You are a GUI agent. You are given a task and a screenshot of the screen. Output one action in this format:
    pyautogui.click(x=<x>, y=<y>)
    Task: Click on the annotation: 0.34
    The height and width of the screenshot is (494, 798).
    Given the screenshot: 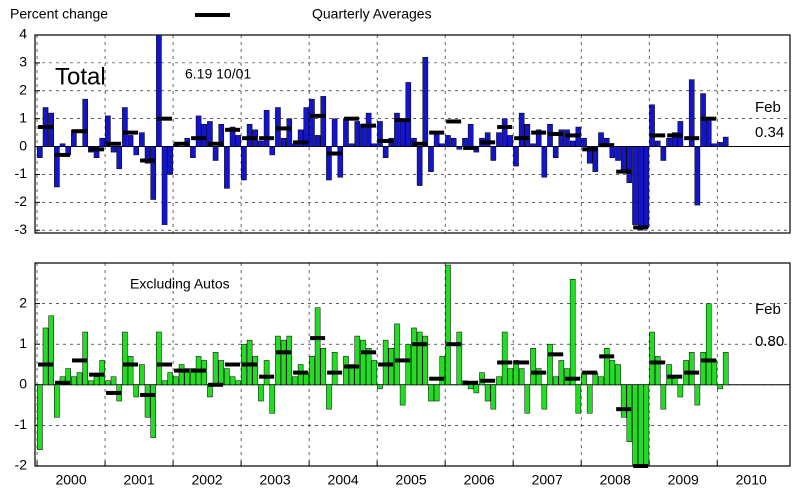 What is the action you would take?
    pyautogui.click(x=769, y=132)
    